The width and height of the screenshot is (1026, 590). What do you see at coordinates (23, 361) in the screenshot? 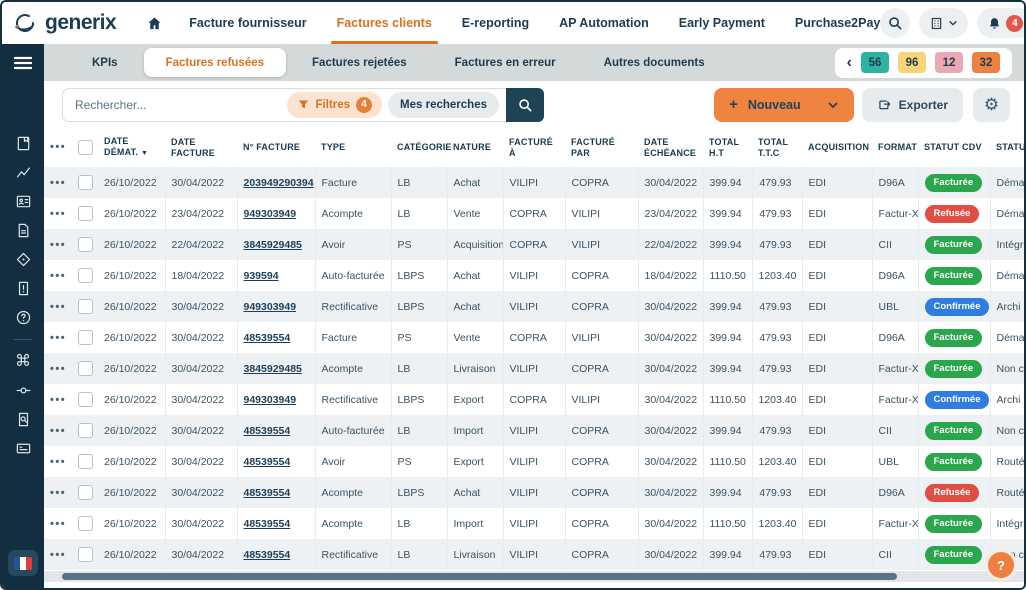
I see `command-icon: ⌘` at bounding box center [23, 361].